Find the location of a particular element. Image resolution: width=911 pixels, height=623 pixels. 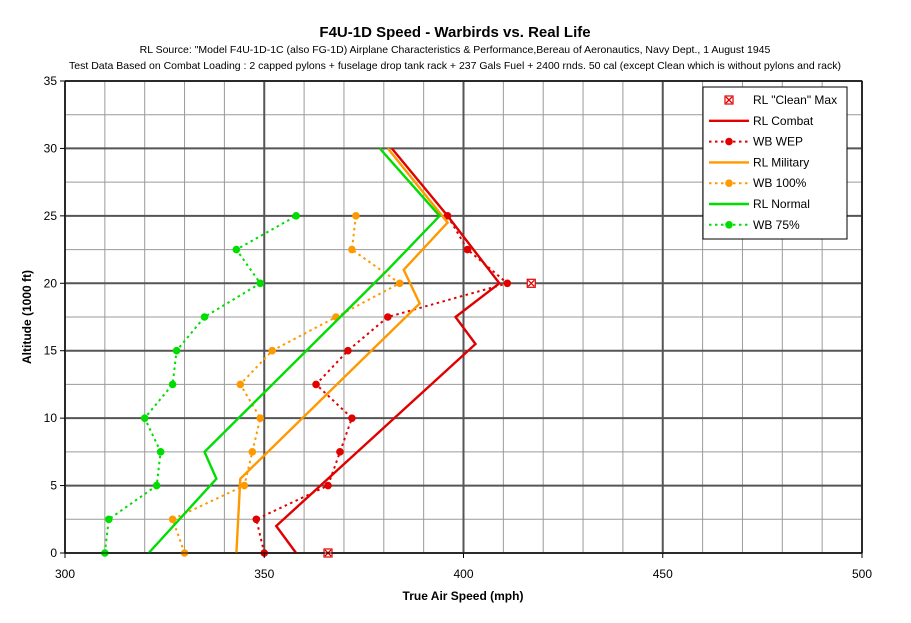

legend-label: WB 75% is located at coordinates (776, 225).